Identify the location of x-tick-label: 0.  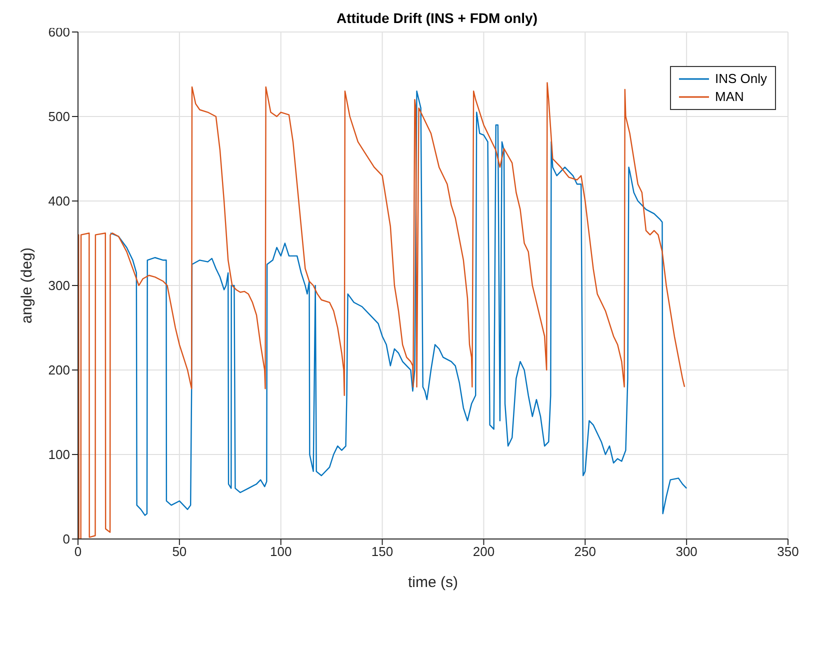
(78, 552).